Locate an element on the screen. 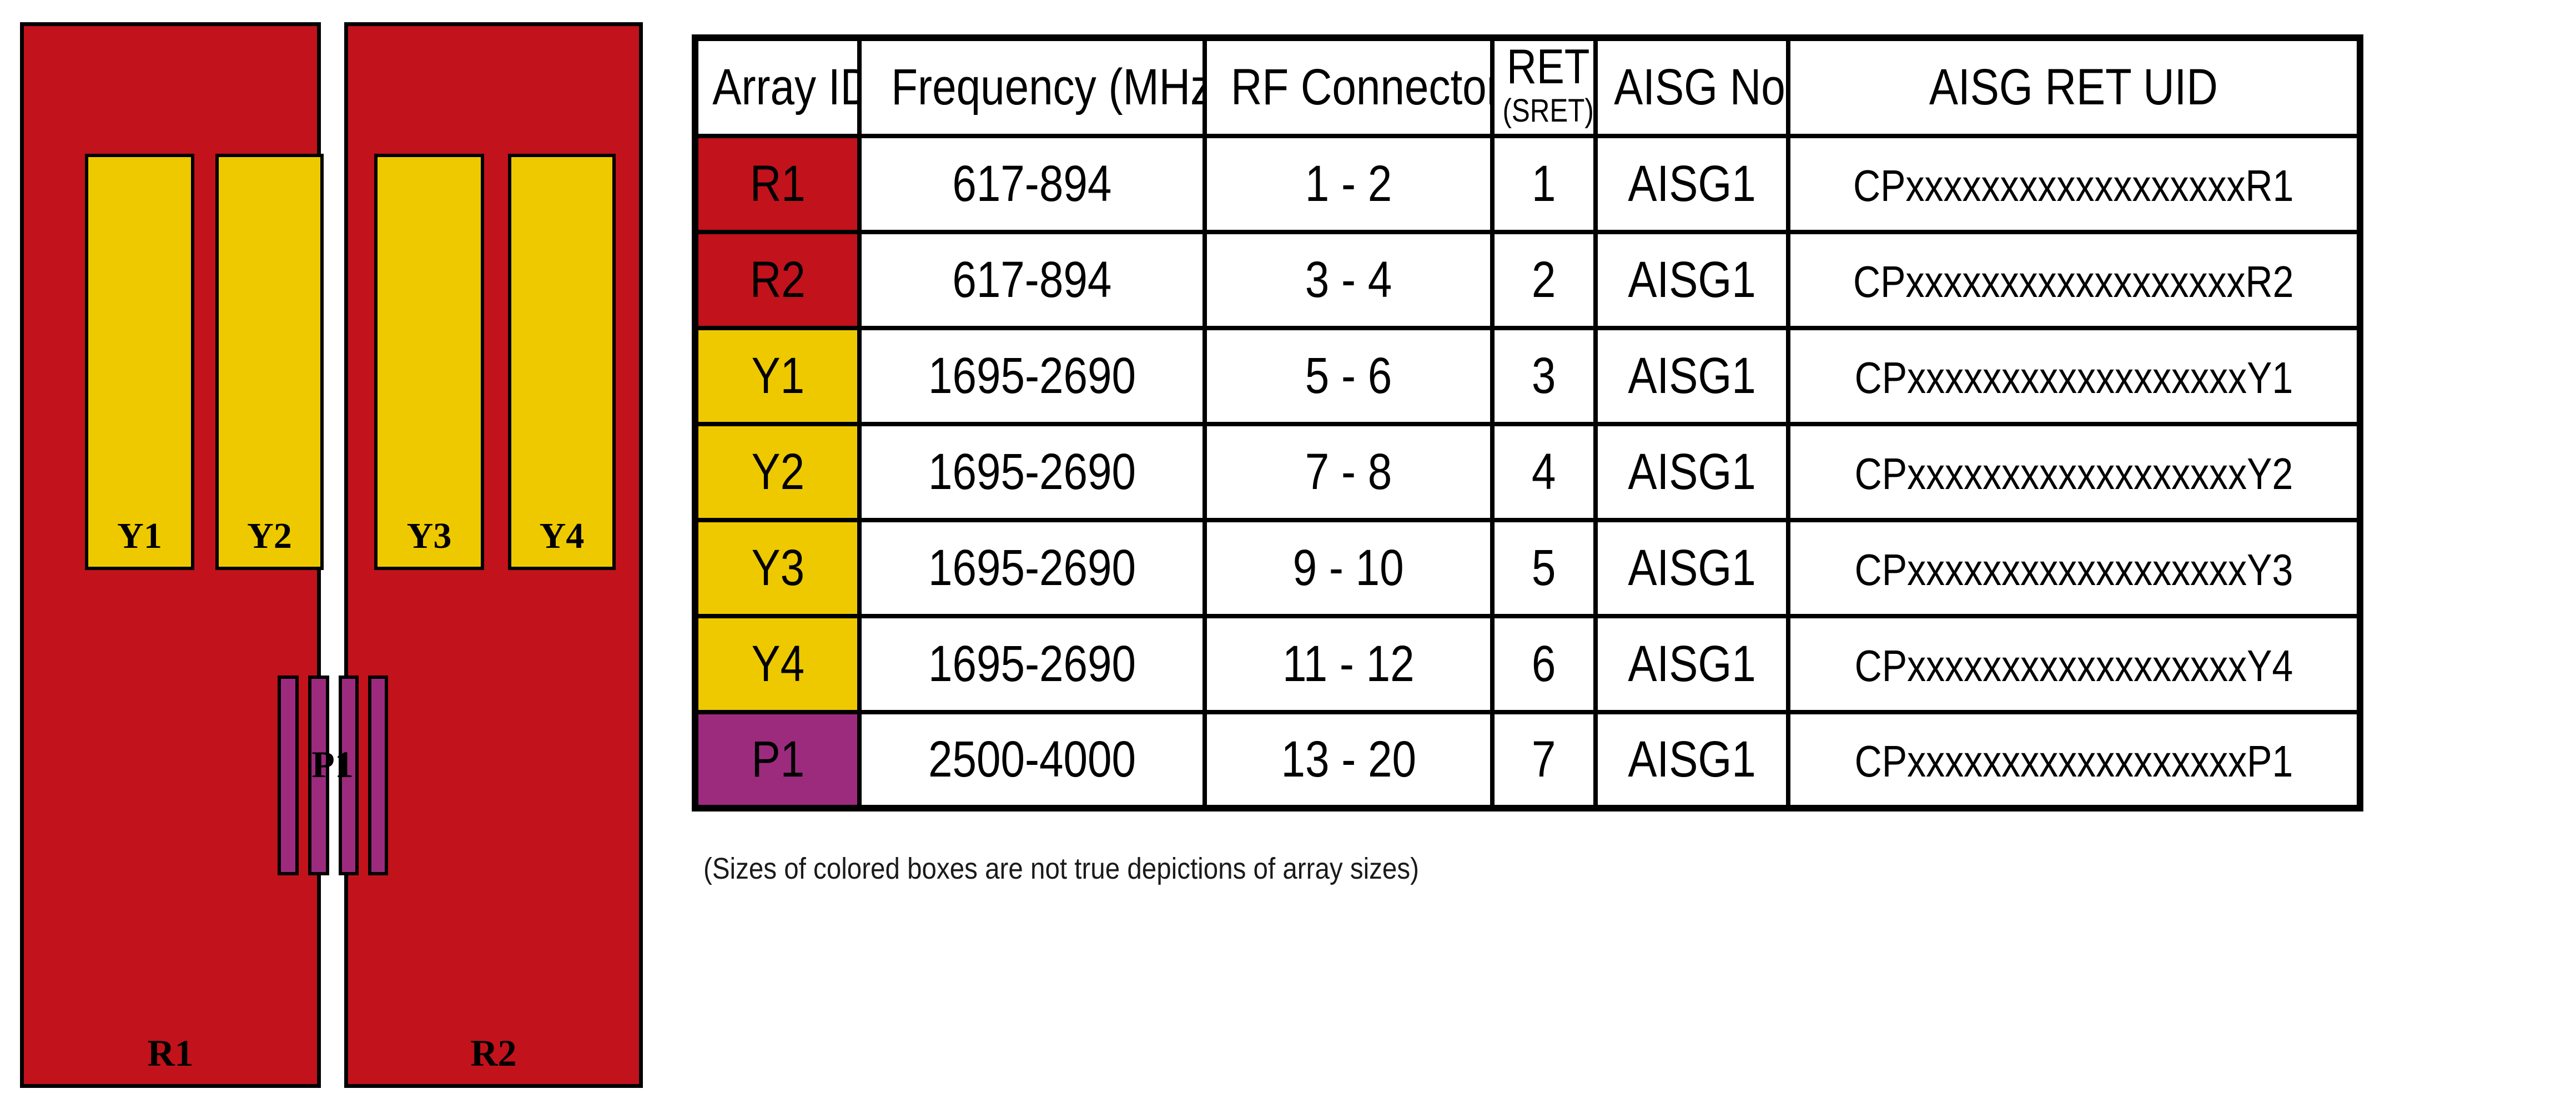 Image resolution: width=2576 pixels, height=1119 pixels. cell-r1-frequency: 617-894 is located at coordinates (1032, 185).